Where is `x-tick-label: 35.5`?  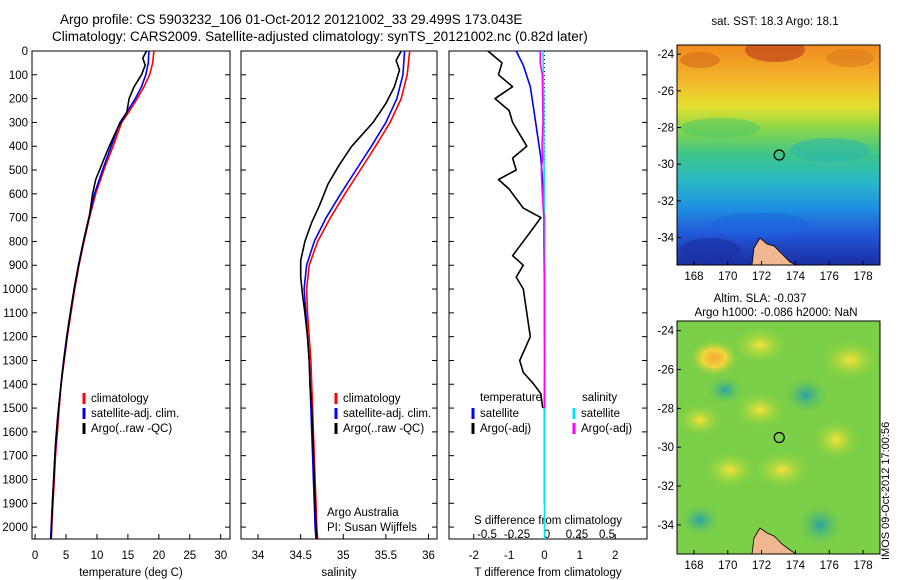 x-tick-label: 35.5 is located at coordinates (386, 556).